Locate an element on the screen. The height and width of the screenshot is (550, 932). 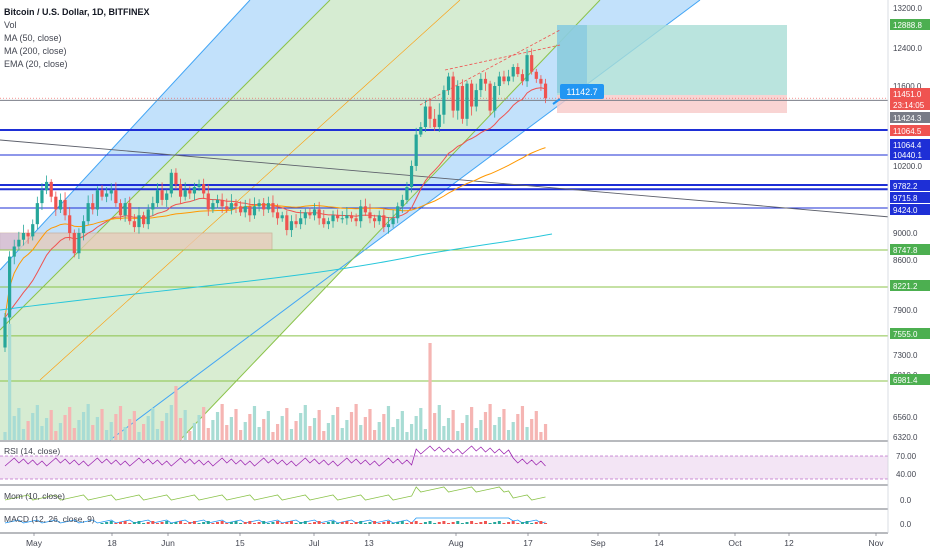
time-axis-label: 17 is located at coordinates (528, 543).